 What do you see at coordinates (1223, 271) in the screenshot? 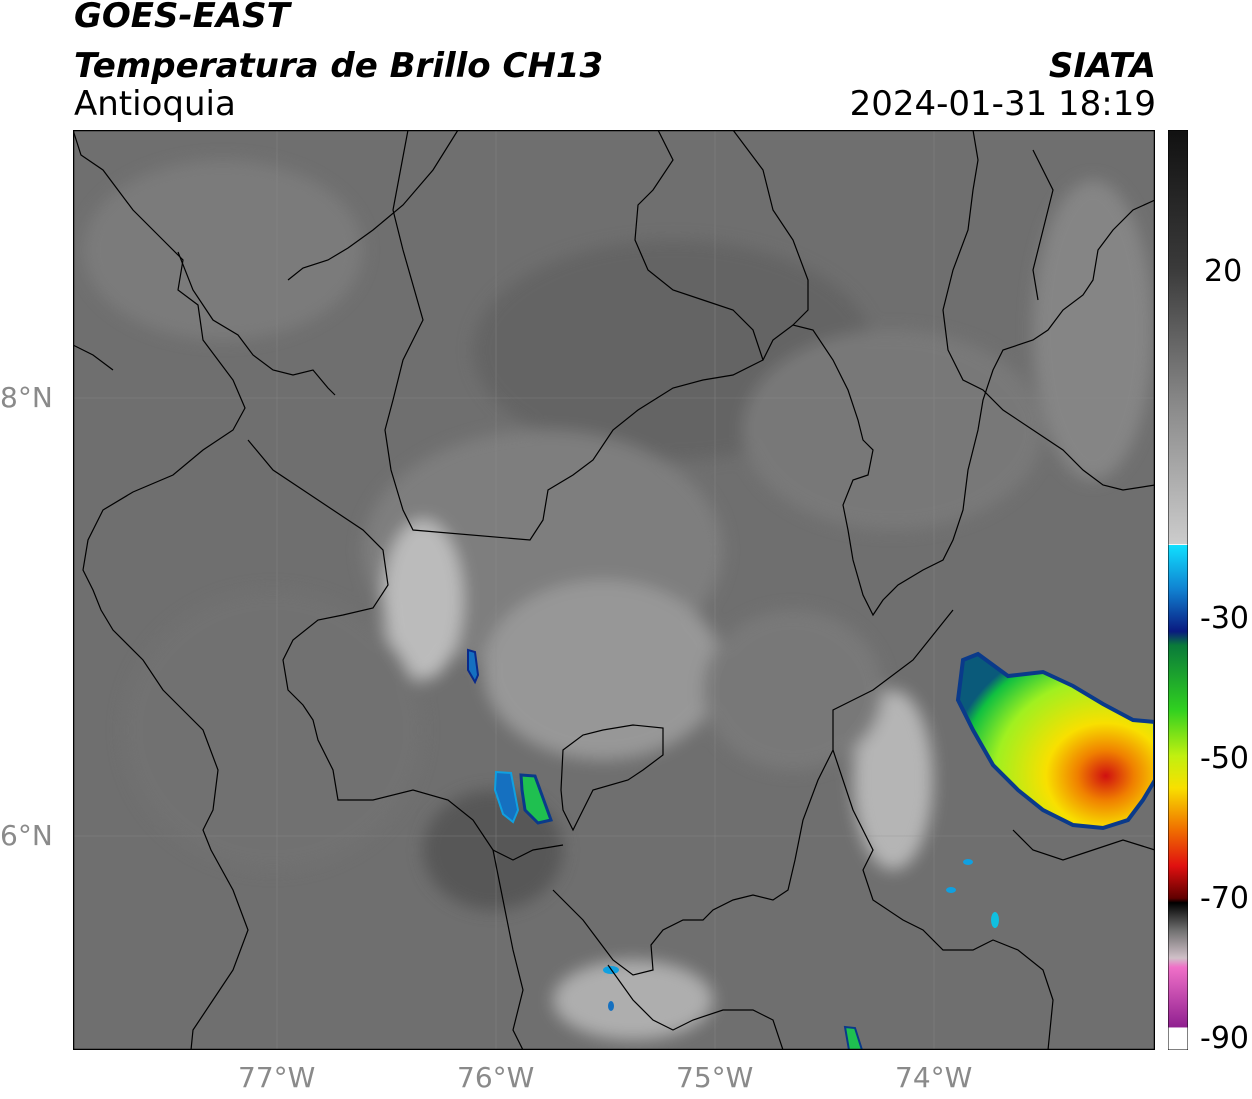
I see `colorbar-tick: 20` at bounding box center [1223, 271].